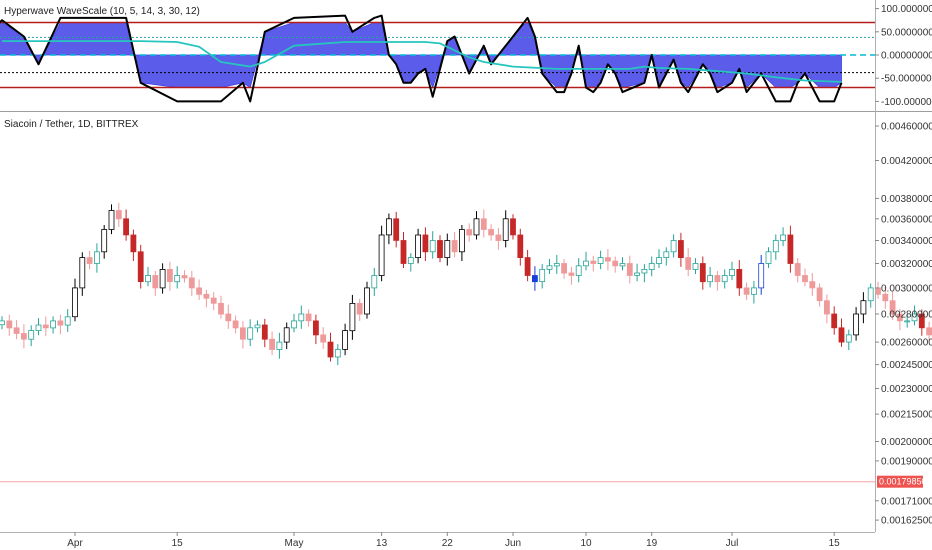  What do you see at coordinates (513, 543) in the screenshot?
I see `time-tick-label: Jun` at bounding box center [513, 543].